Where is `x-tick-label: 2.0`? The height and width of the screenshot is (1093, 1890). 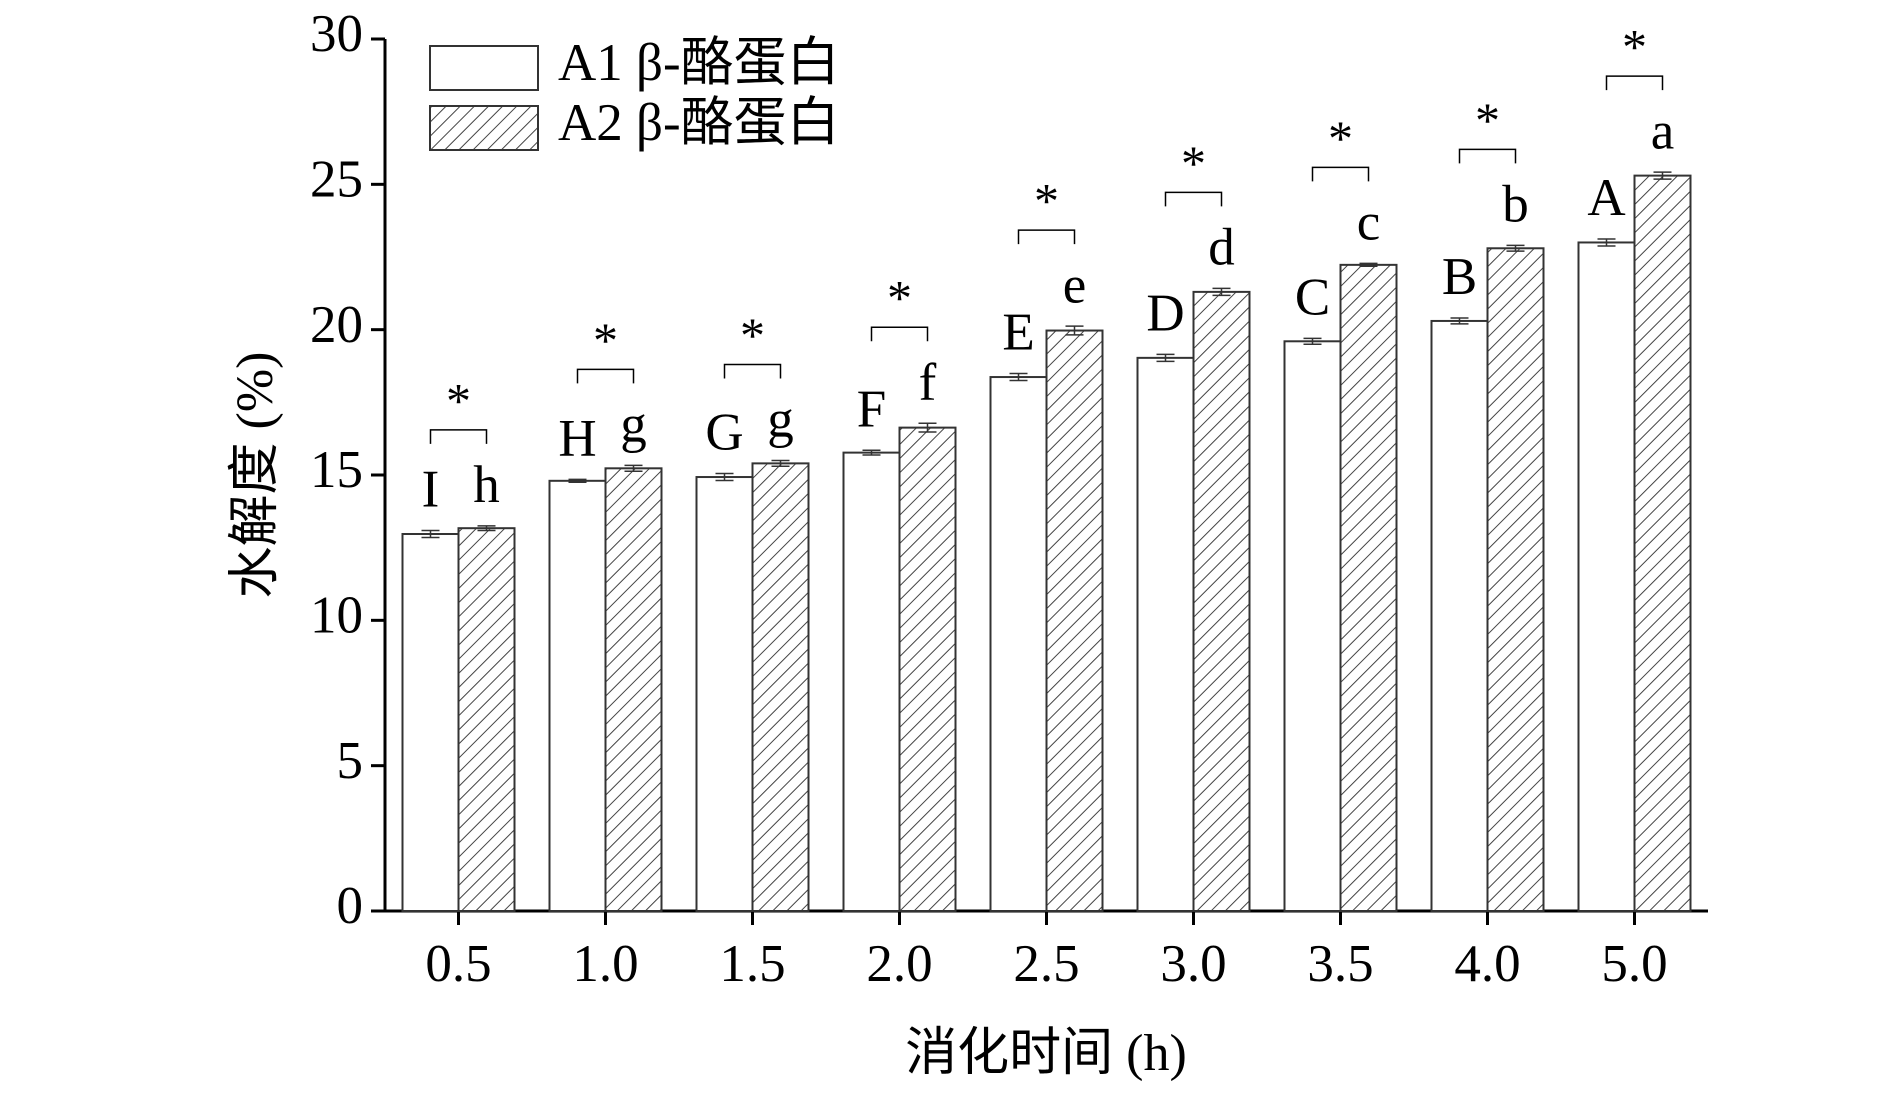
x-tick-label: 2.0 is located at coordinates (899, 964).